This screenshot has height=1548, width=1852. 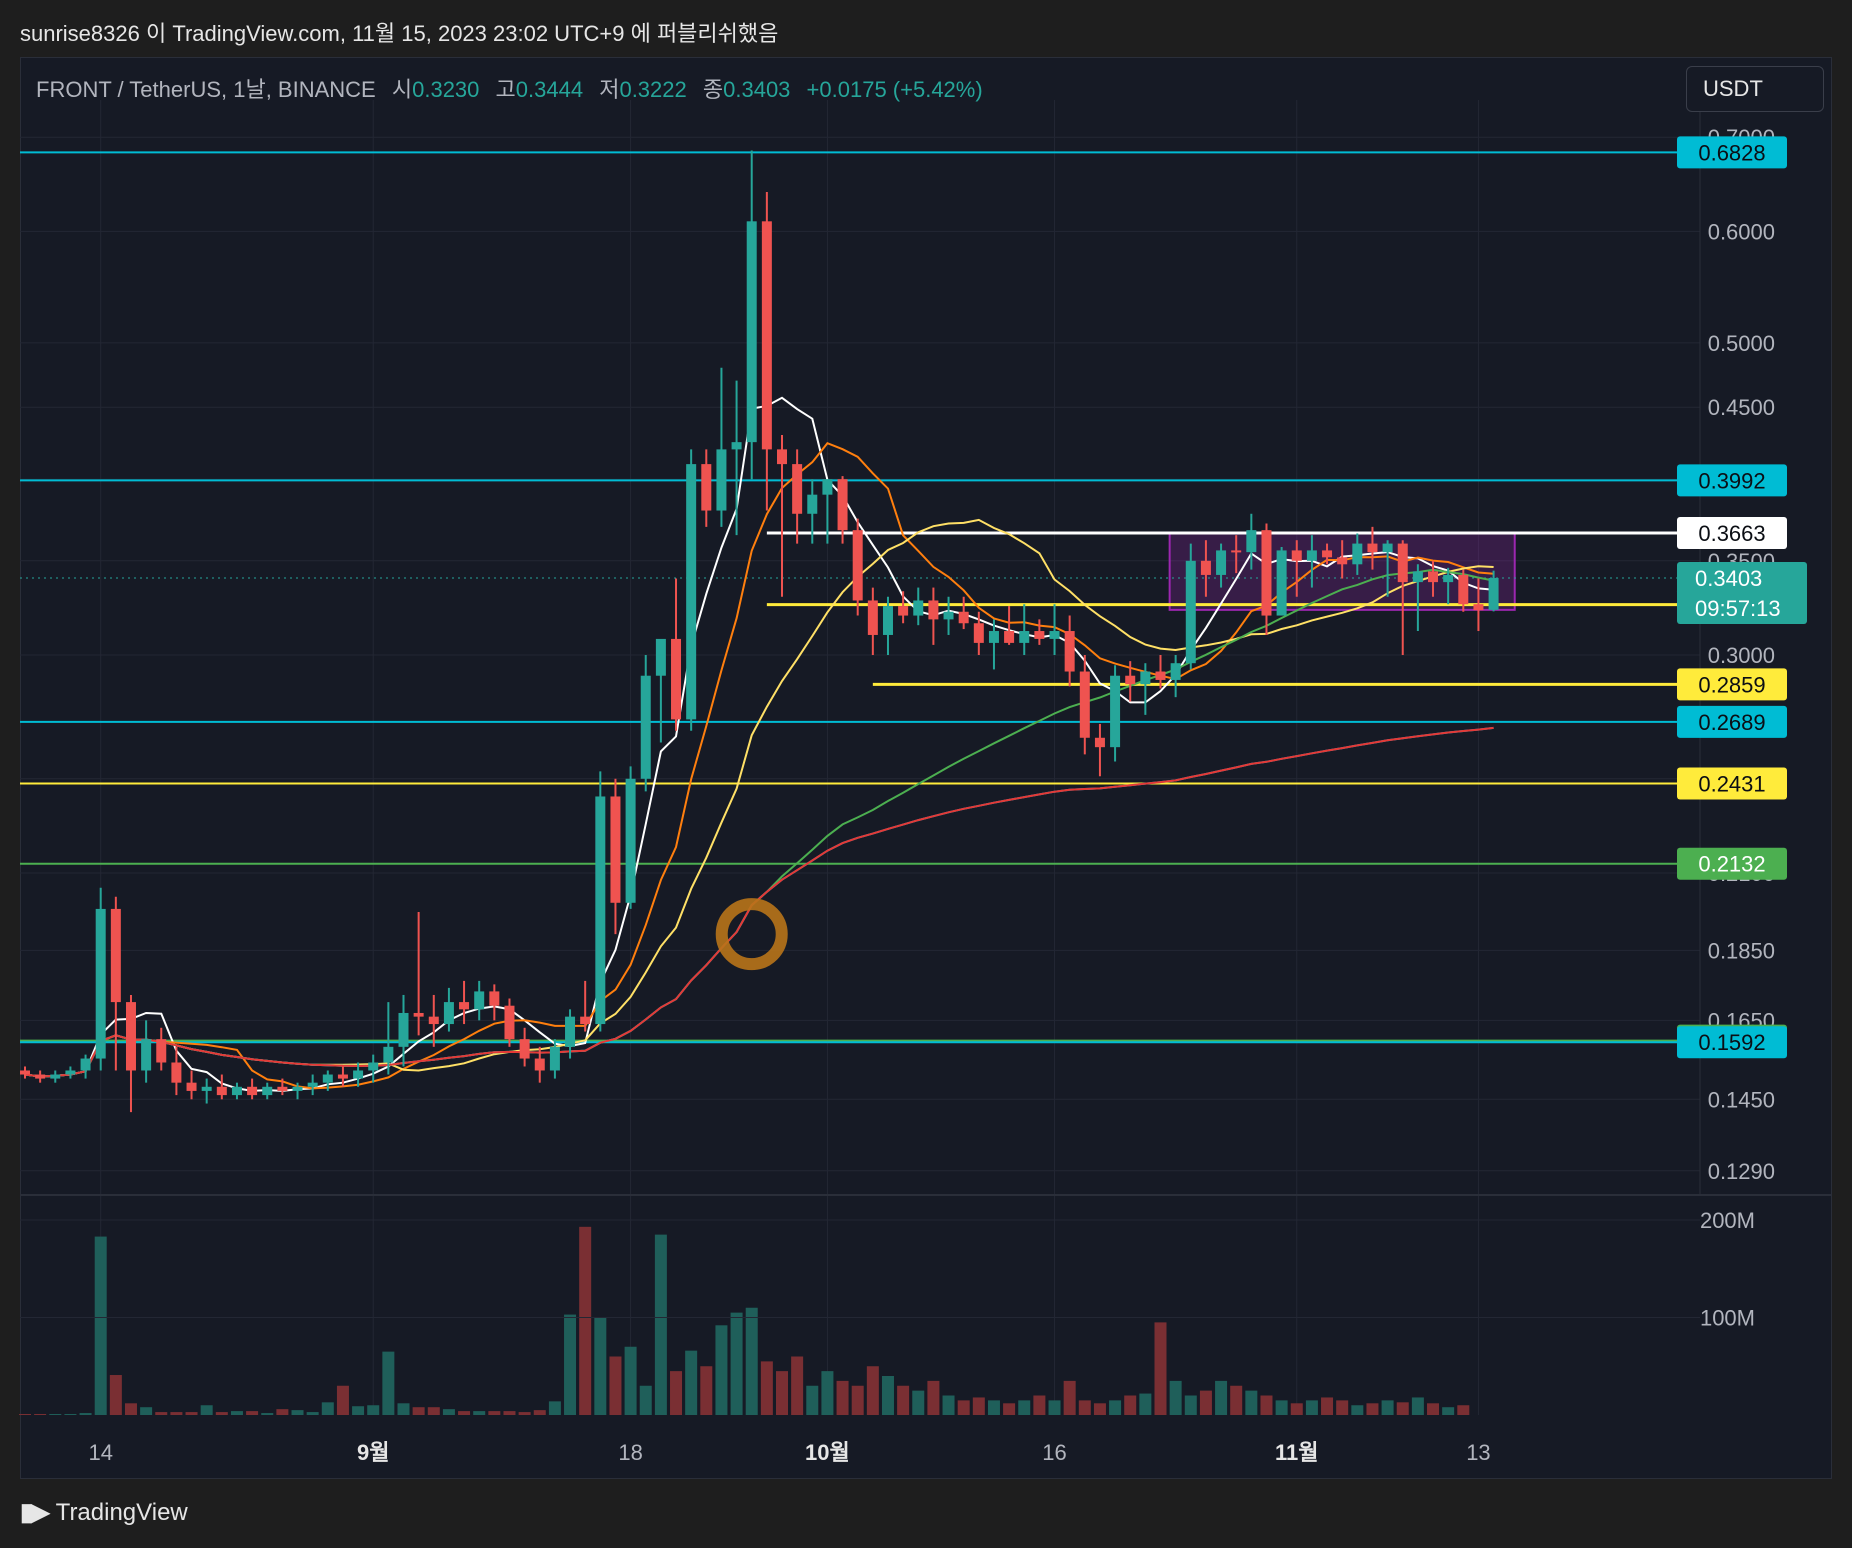 What do you see at coordinates (505, 89) in the screenshot?
I see `high-label: 고` at bounding box center [505, 89].